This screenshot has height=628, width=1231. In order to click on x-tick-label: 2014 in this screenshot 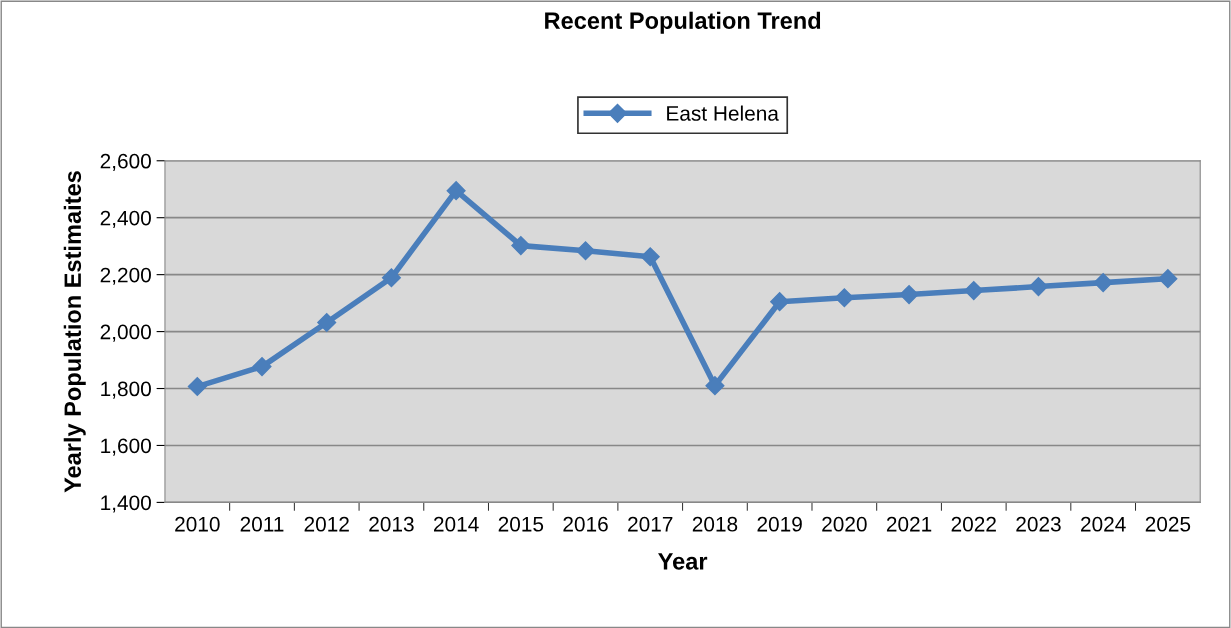, I will do `click(456, 524)`.